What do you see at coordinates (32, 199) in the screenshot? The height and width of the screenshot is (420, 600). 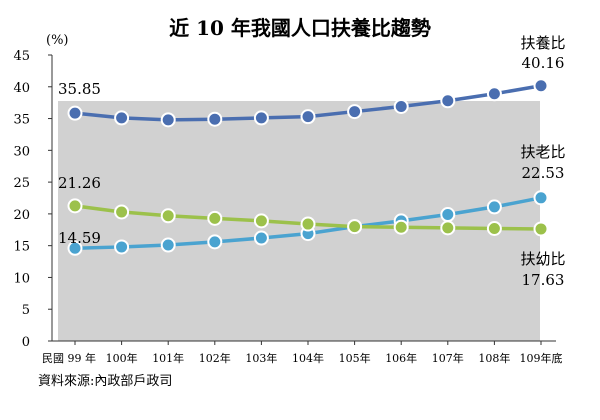 I see `y-ticks: 0 5 10 15 20 25 30 35 40 45` at bounding box center [32, 199].